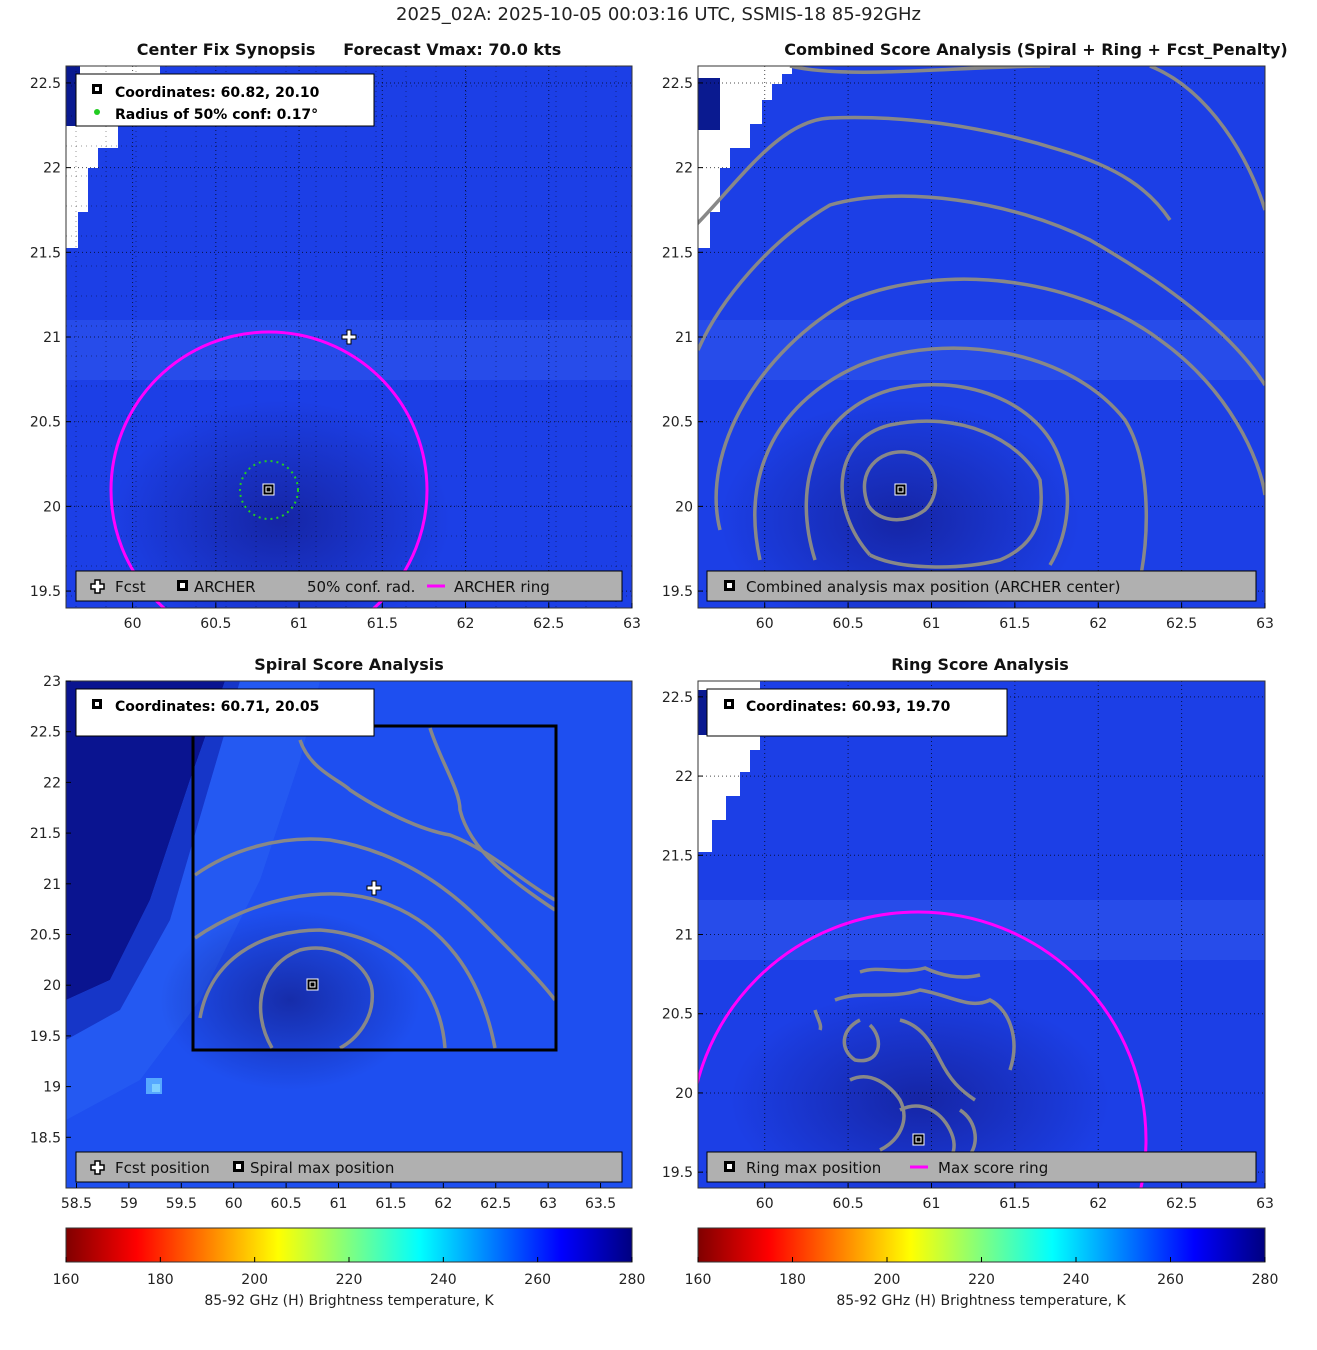 The image size is (1317, 1350). I want to click on x-tick-label: 59, so click(129, 1204).